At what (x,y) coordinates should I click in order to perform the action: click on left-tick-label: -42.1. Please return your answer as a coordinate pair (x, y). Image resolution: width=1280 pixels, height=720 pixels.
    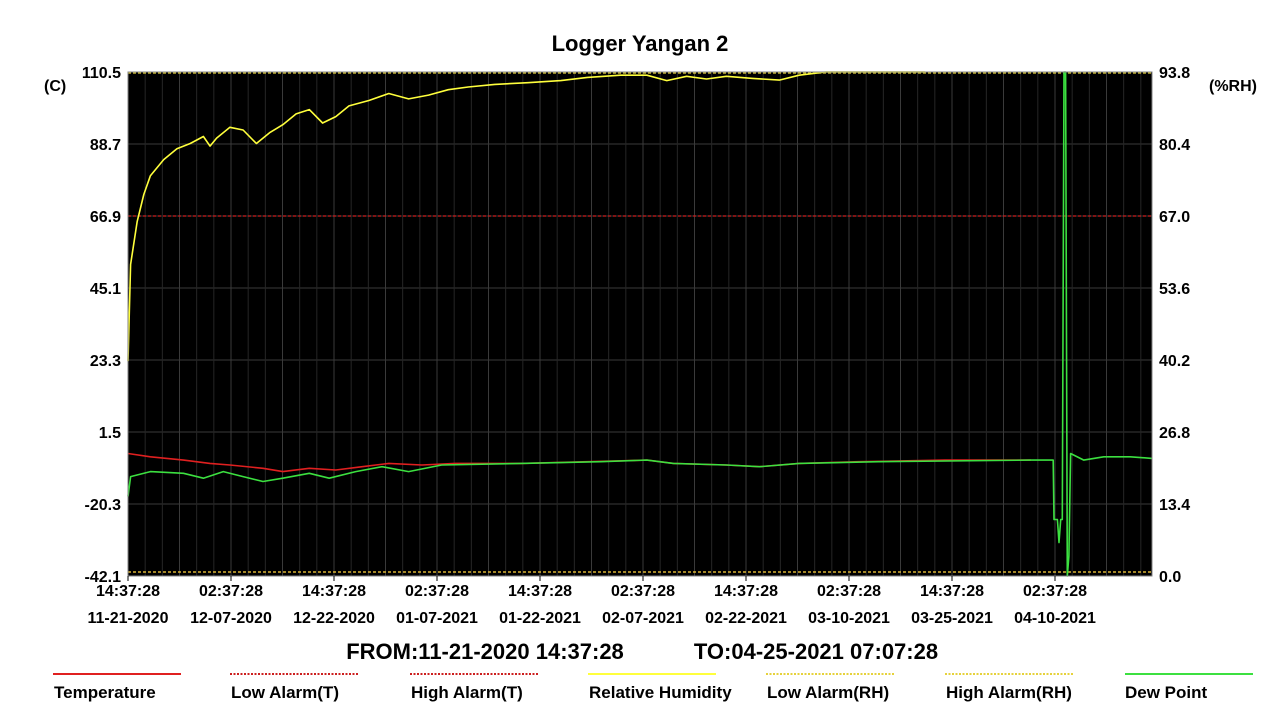
    Looking at the image, I should click on (103, 577).